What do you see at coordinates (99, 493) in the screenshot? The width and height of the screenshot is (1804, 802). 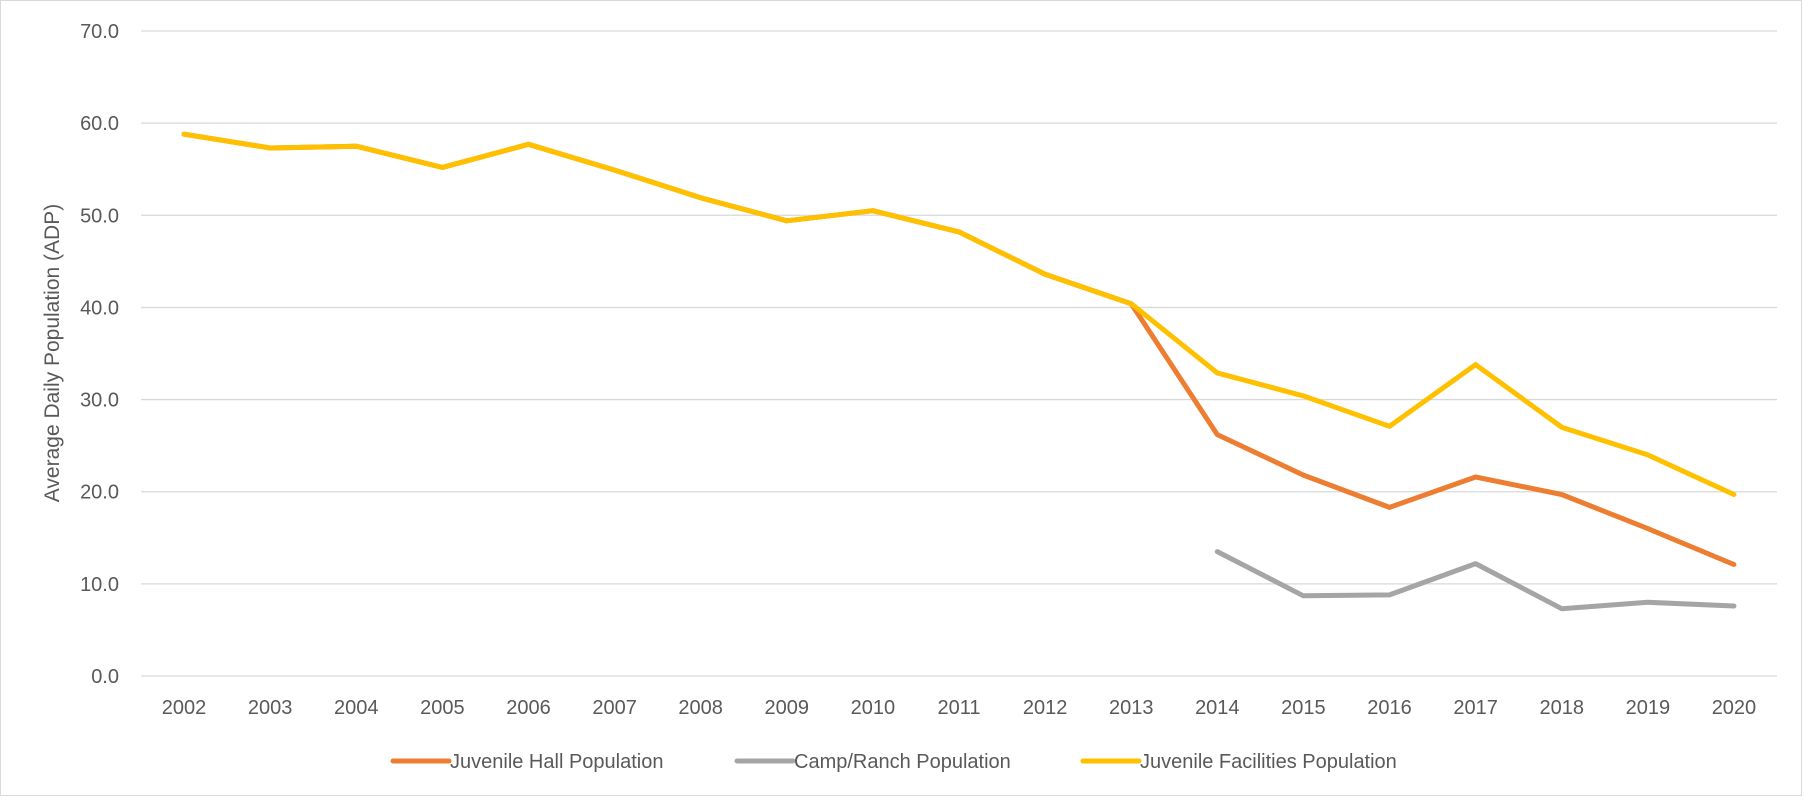 I see `y-tick-label: 20.0` at bounding box center [99, 493].